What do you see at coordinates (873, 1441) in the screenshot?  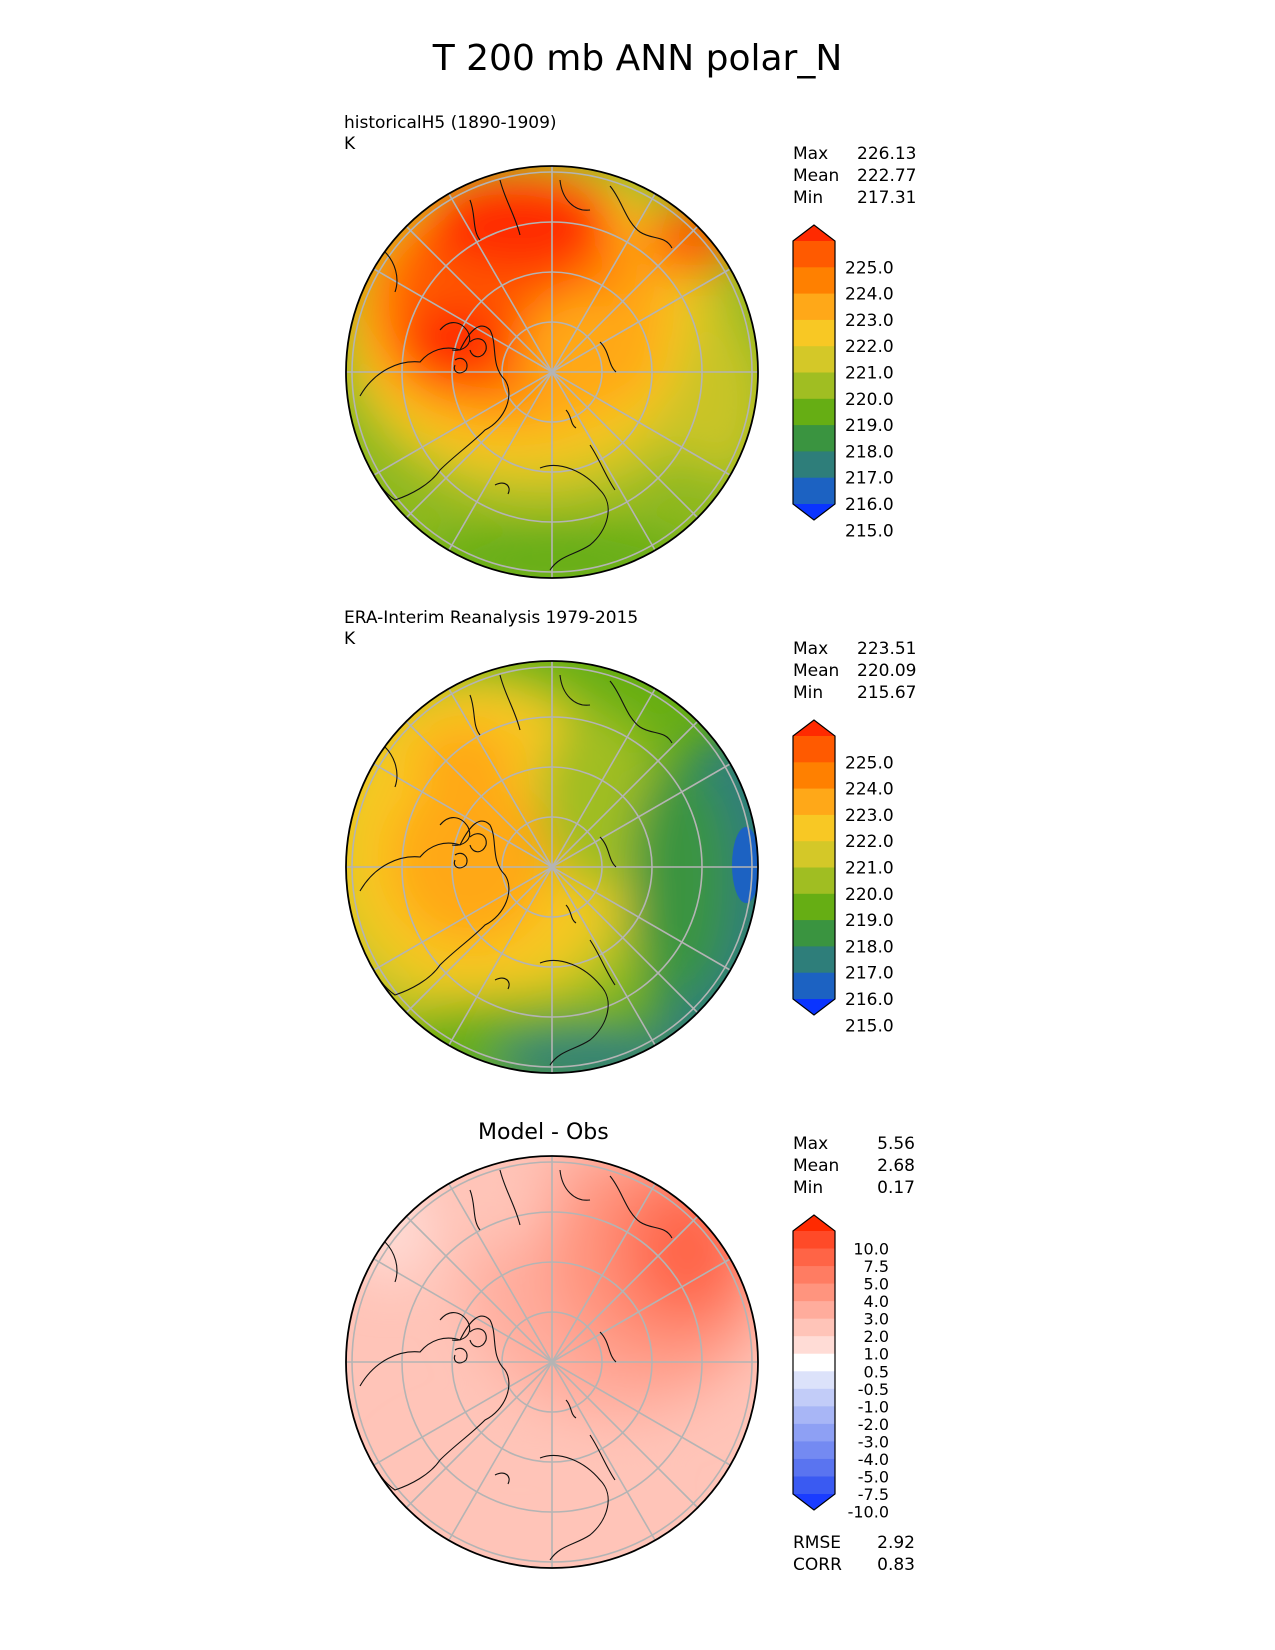 I see `colorbar-tick-label: -3.0` at bounding box center [873, 1441].